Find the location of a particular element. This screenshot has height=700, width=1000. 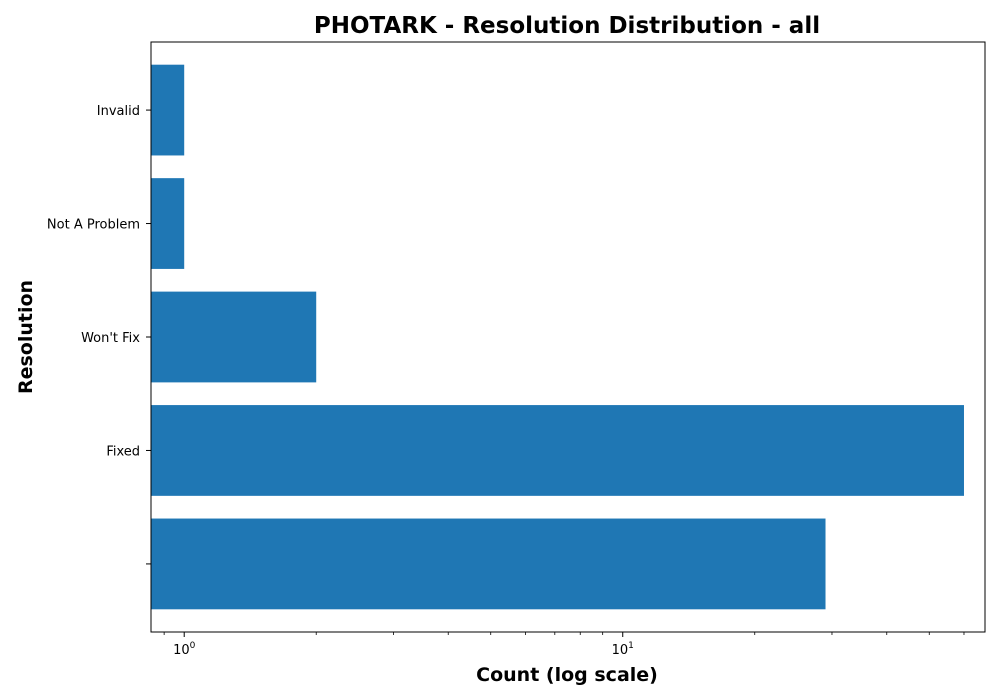

y-tick-label-4: Invalid is located at coordinates (118, 111).